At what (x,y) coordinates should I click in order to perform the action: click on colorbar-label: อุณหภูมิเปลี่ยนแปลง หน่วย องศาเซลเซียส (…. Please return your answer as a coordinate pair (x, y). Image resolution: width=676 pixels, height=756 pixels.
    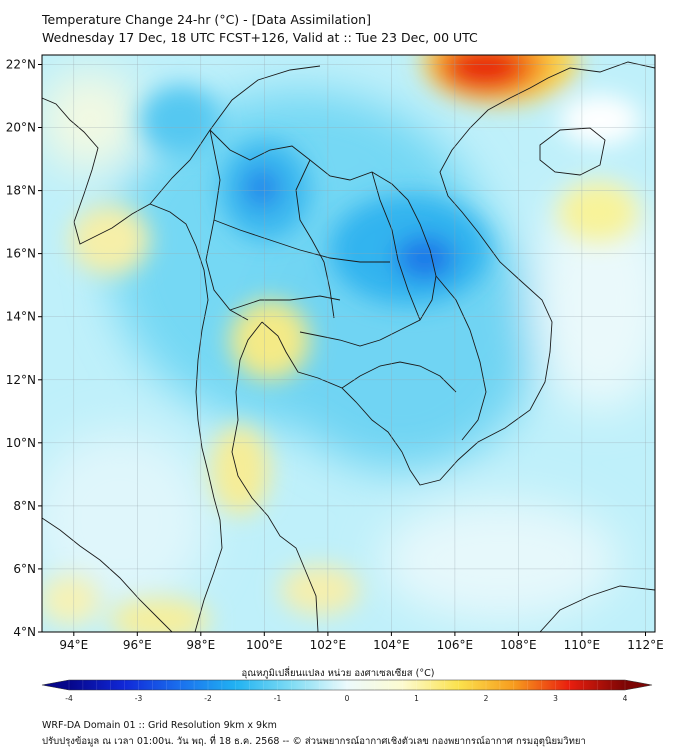
    Looking at the image, I should click on (338, 673).